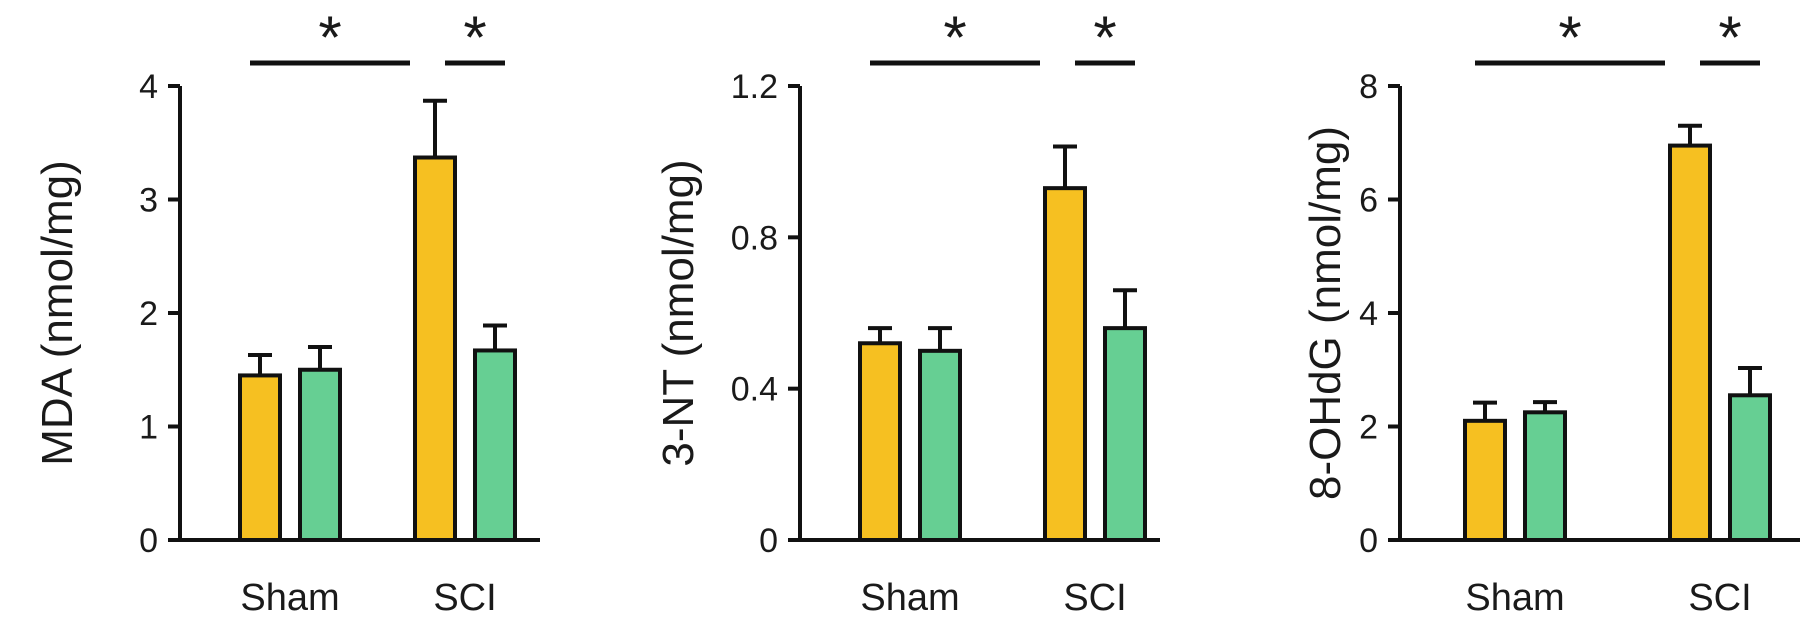 This screenshot has height=629, width=1820. What do you see at coordinates (1325, 313) in the screenshot?
I see `y-axis-title: 8-OHdG (nmol/mg)` at bounding box center [1325, 313].